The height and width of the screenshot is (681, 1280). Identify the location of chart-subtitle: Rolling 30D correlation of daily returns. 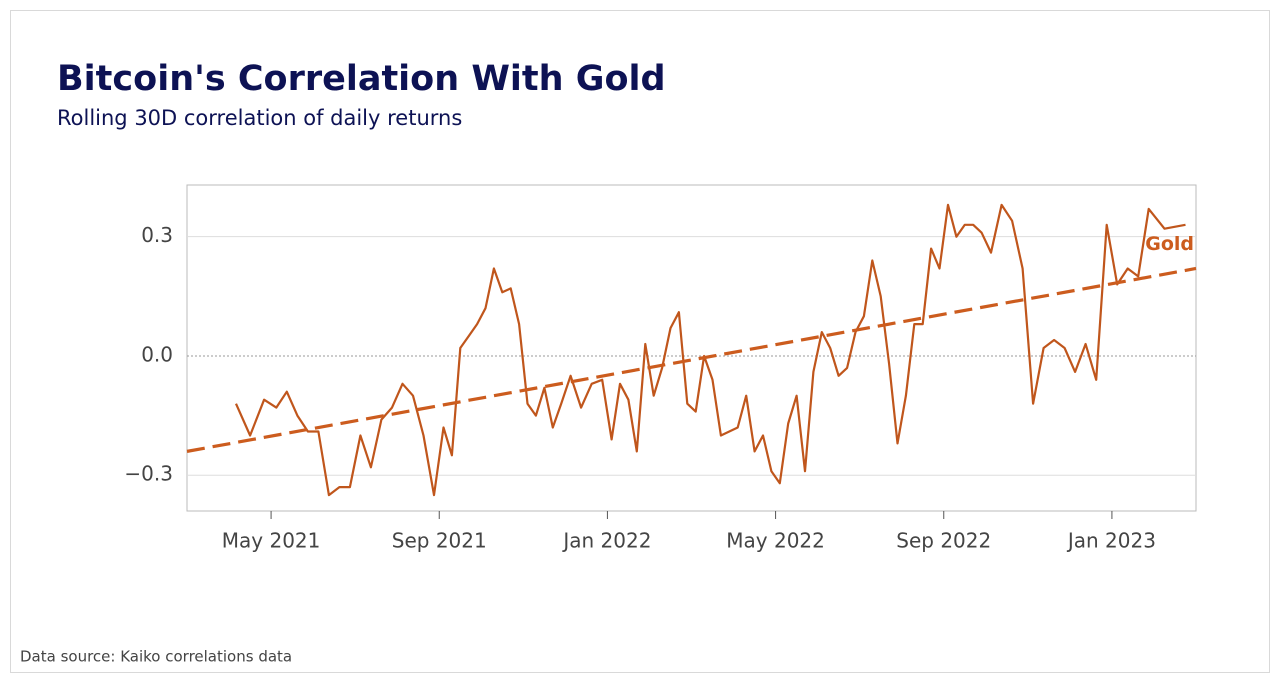
(259, 118).